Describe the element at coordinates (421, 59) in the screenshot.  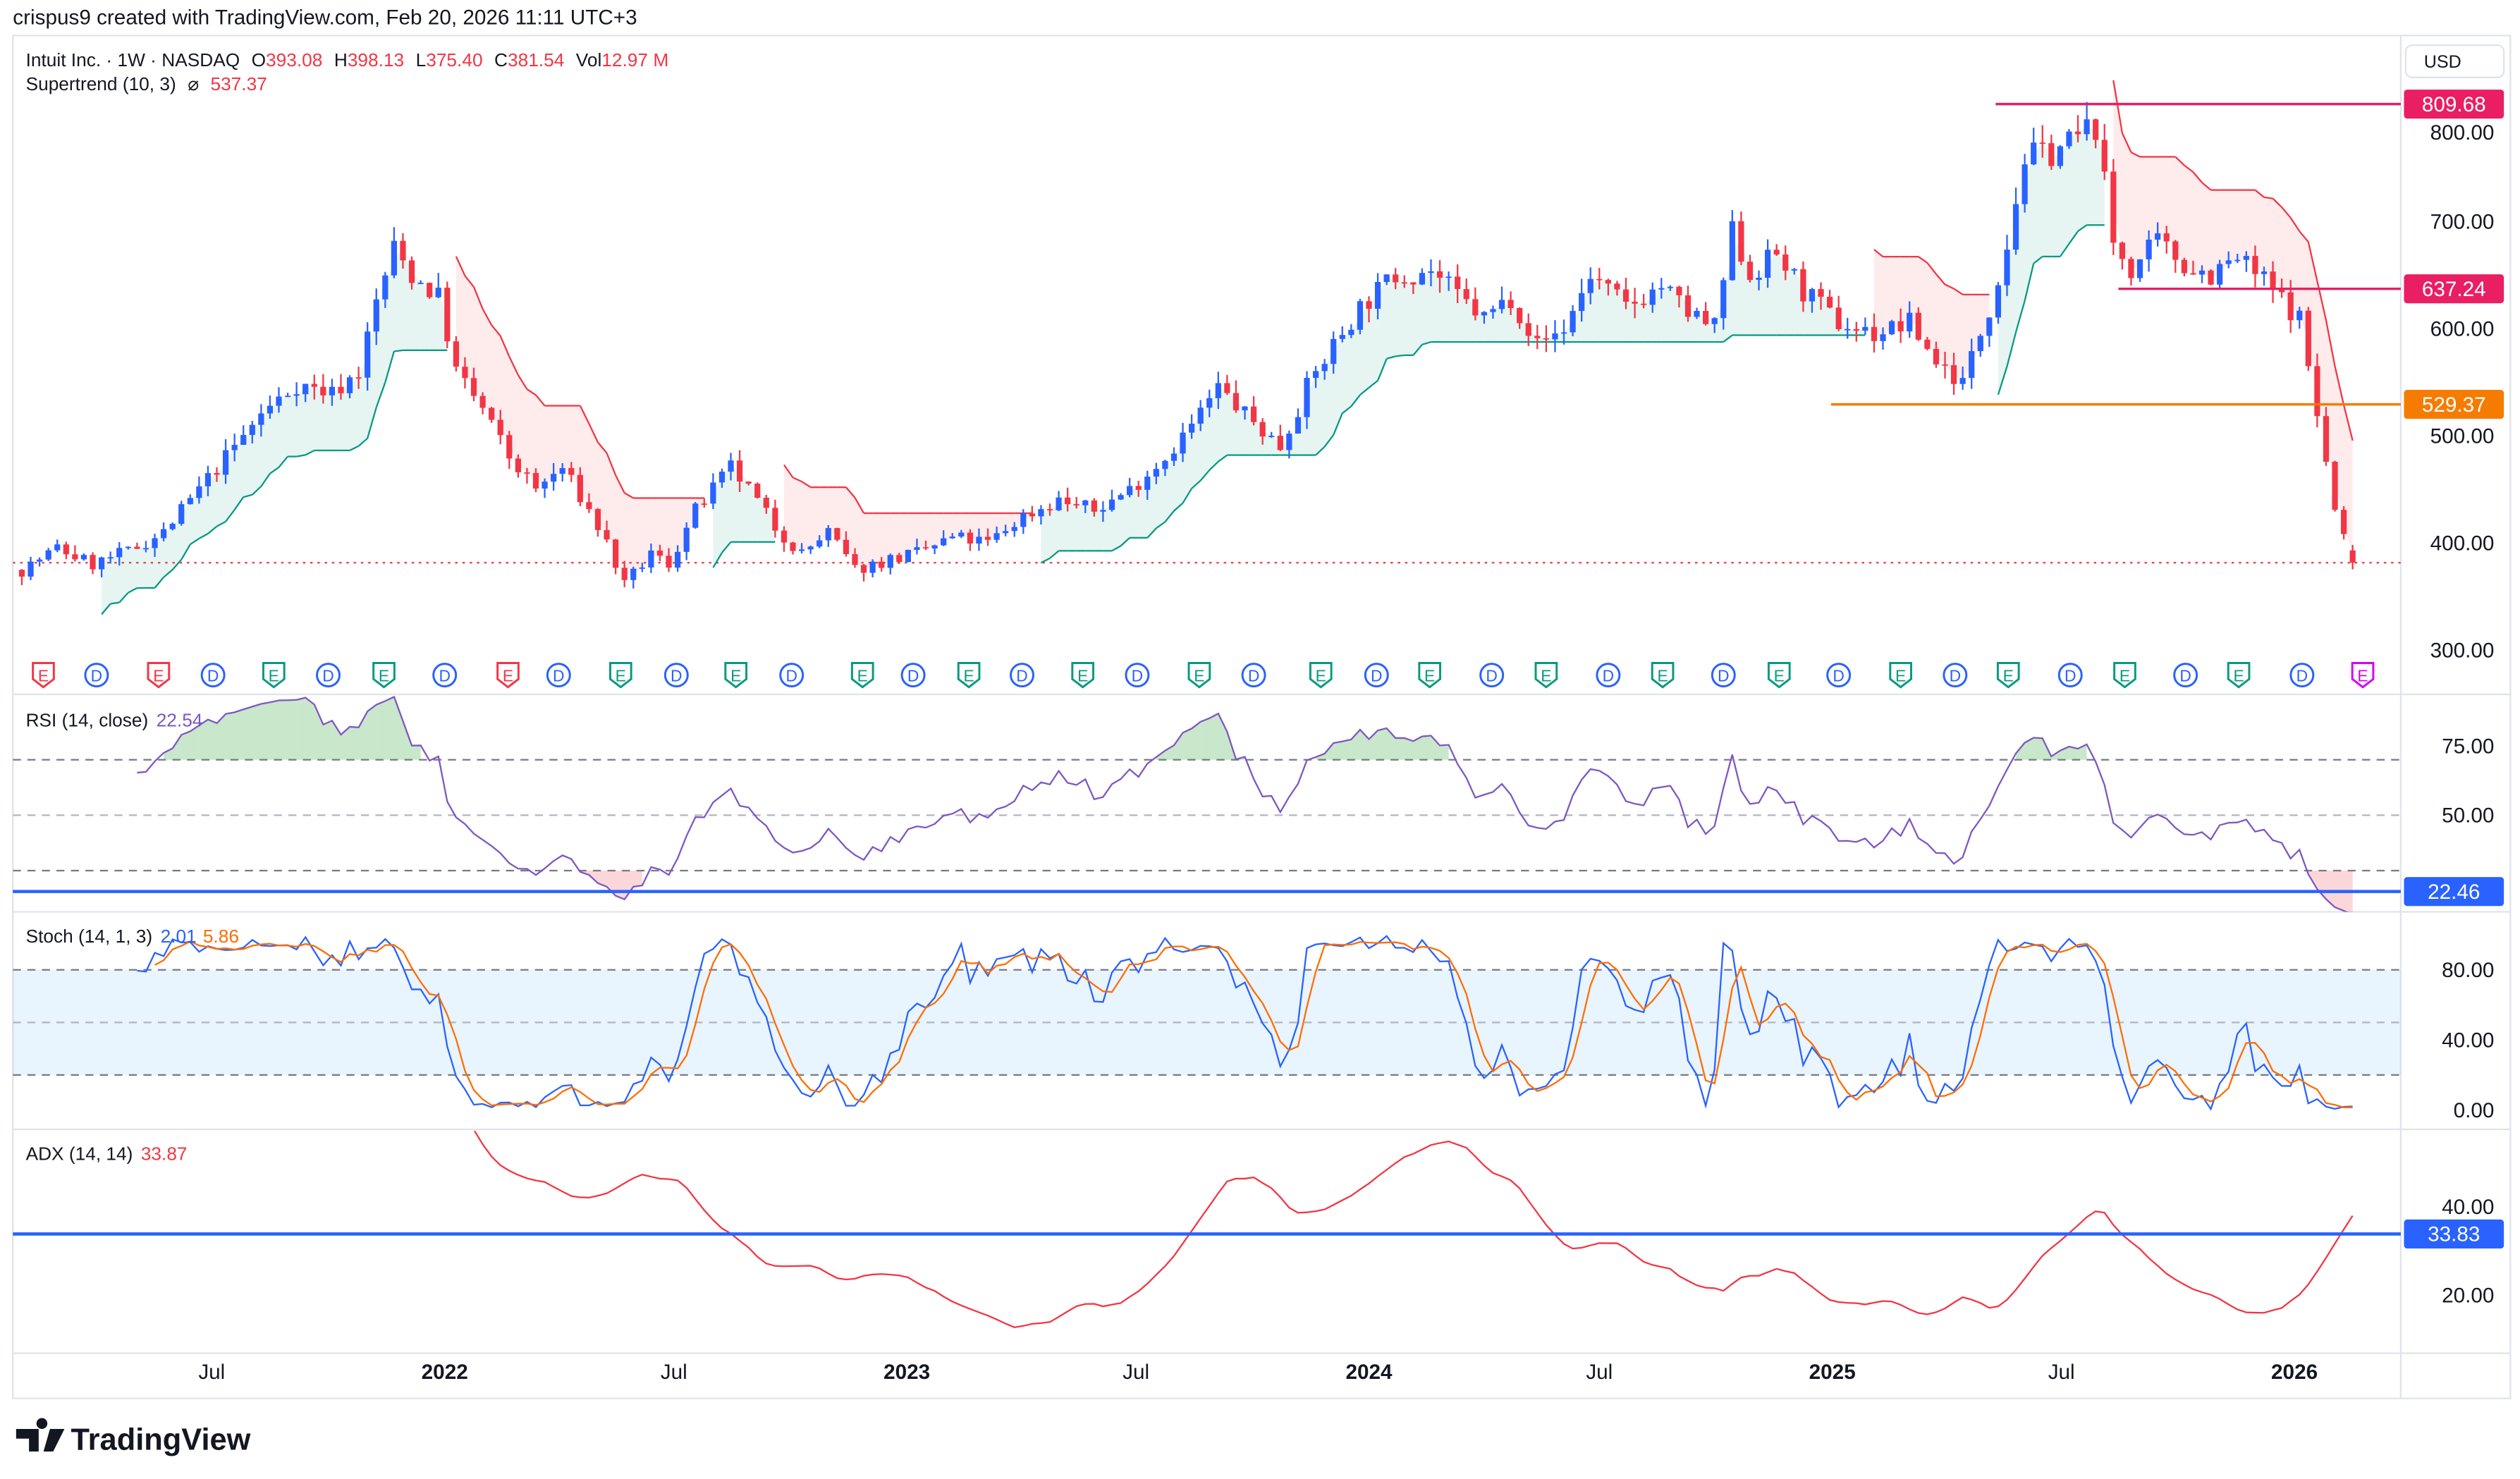
I see `low-label: L` at that location.